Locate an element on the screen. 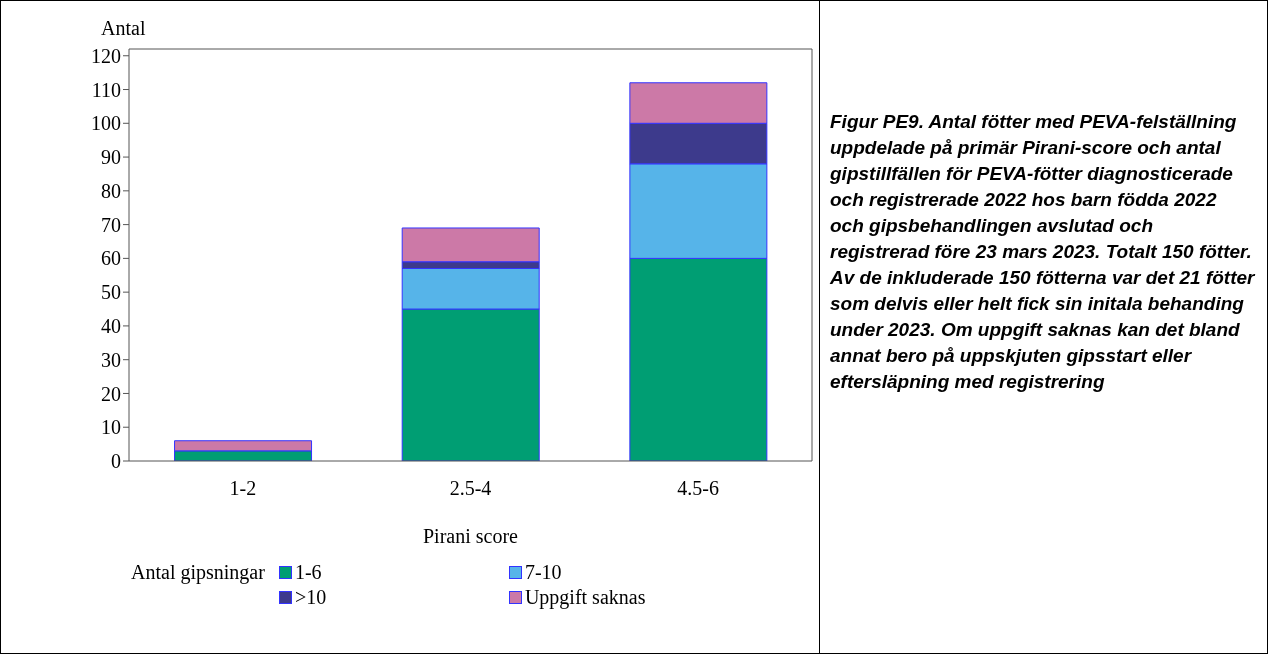  x-axis-title: Pirani score is located at coordinates (471, 536).